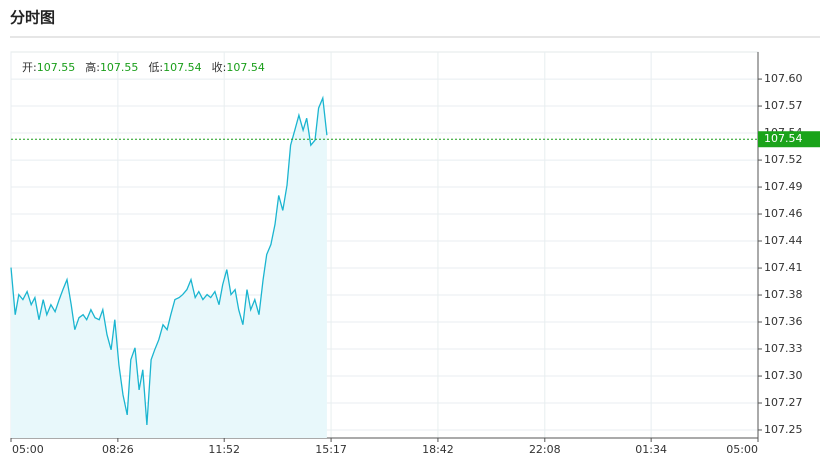 The image size is (826, 474). I want to click on summary-label: 收:, so click(219, 67).